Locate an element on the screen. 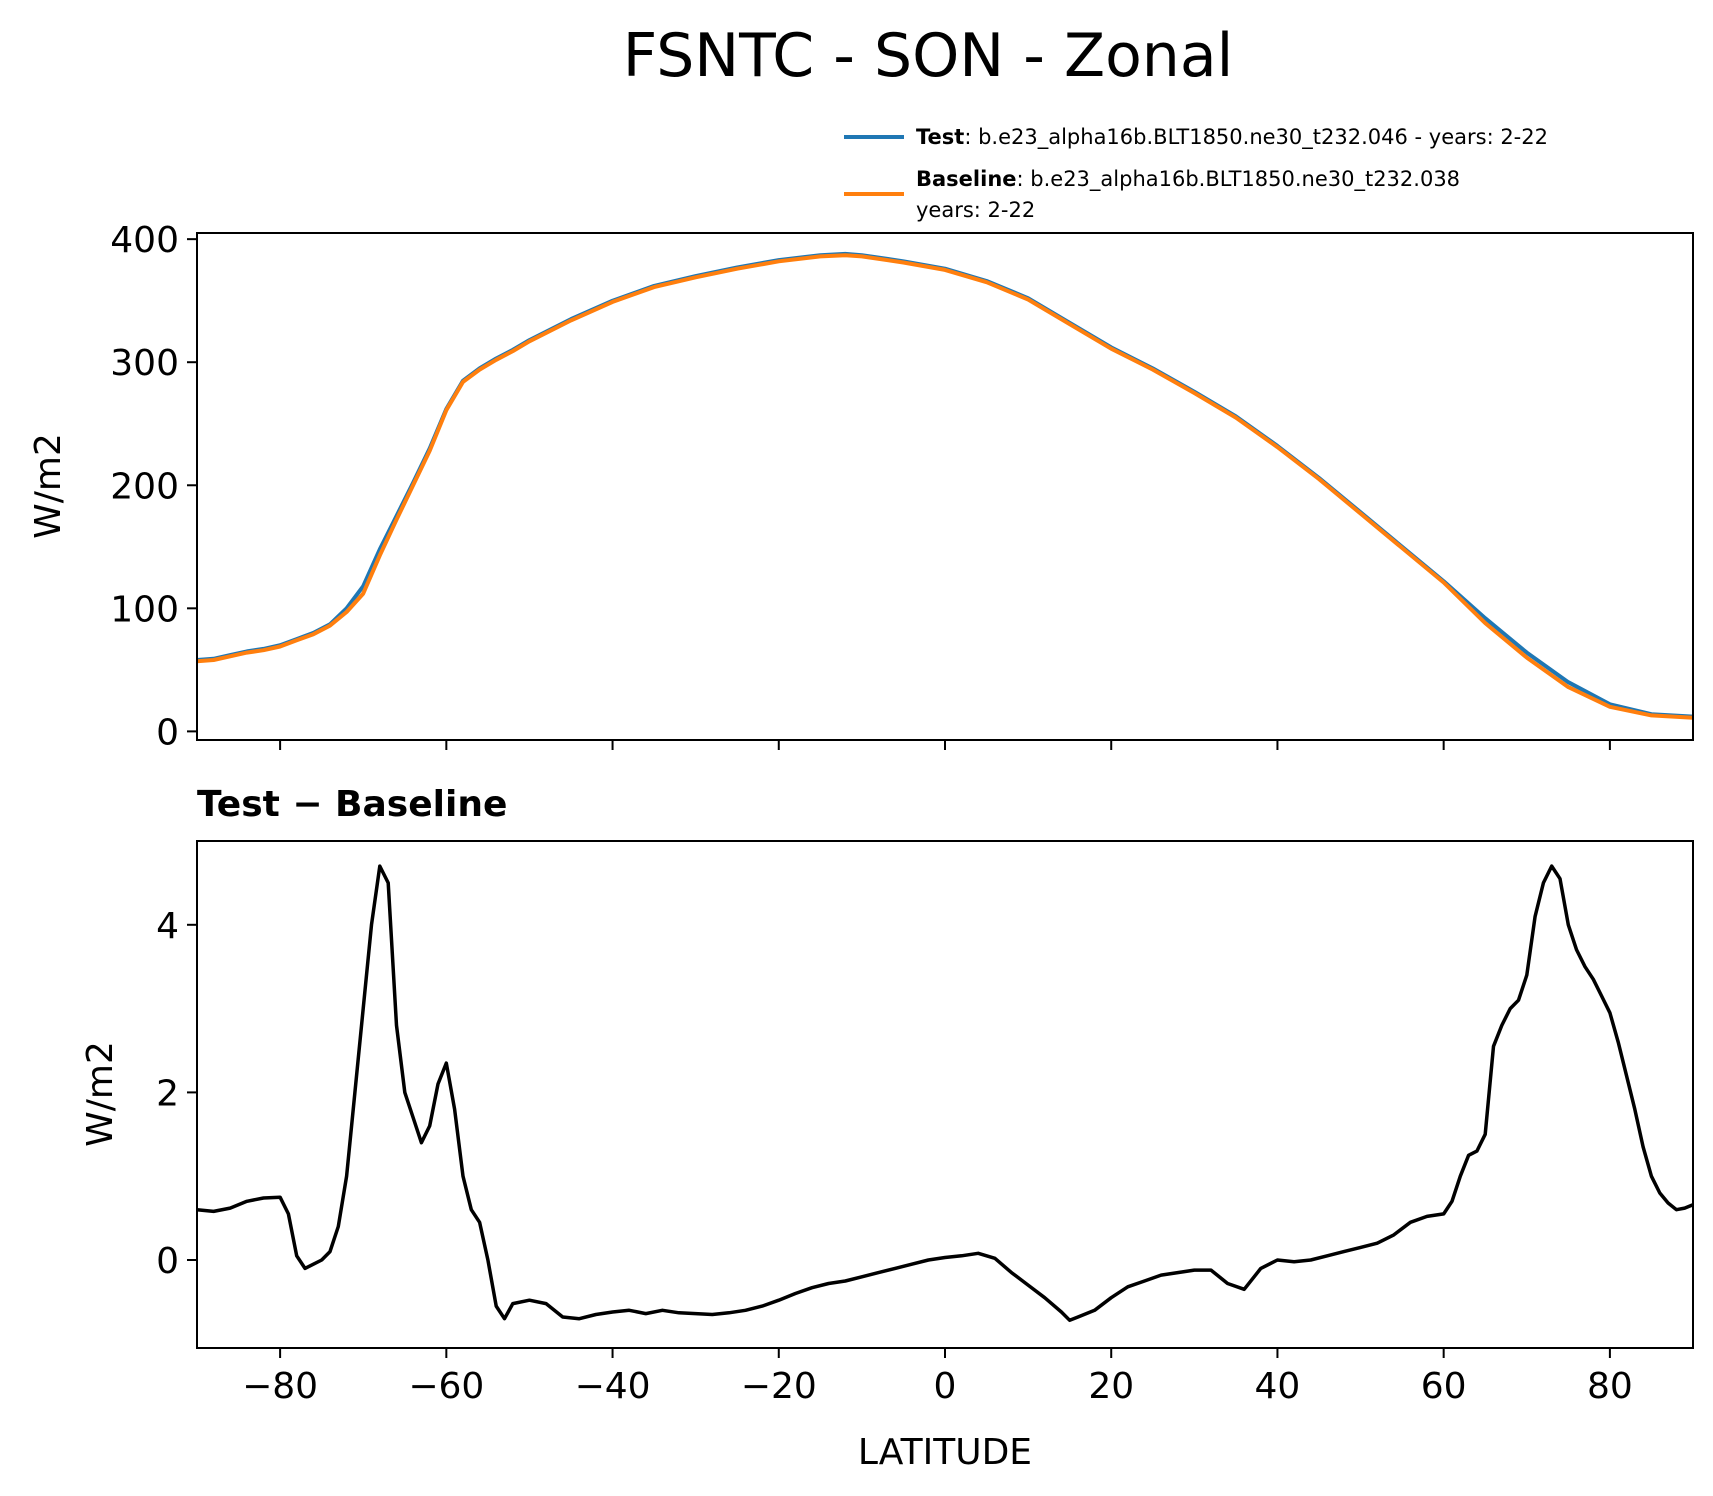  top-y-axis-label: W/m2 is located at coordinates (48, 486).